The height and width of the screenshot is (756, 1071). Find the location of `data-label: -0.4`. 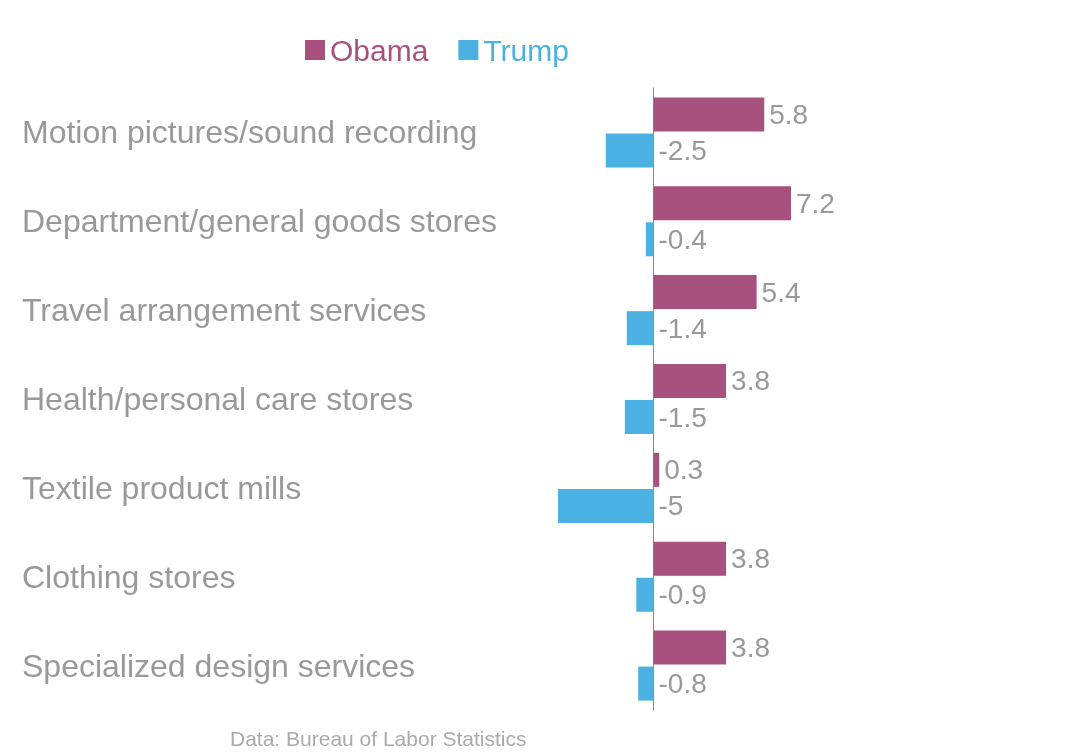

data-label: -0.4 is located at coordinates (682, 239).